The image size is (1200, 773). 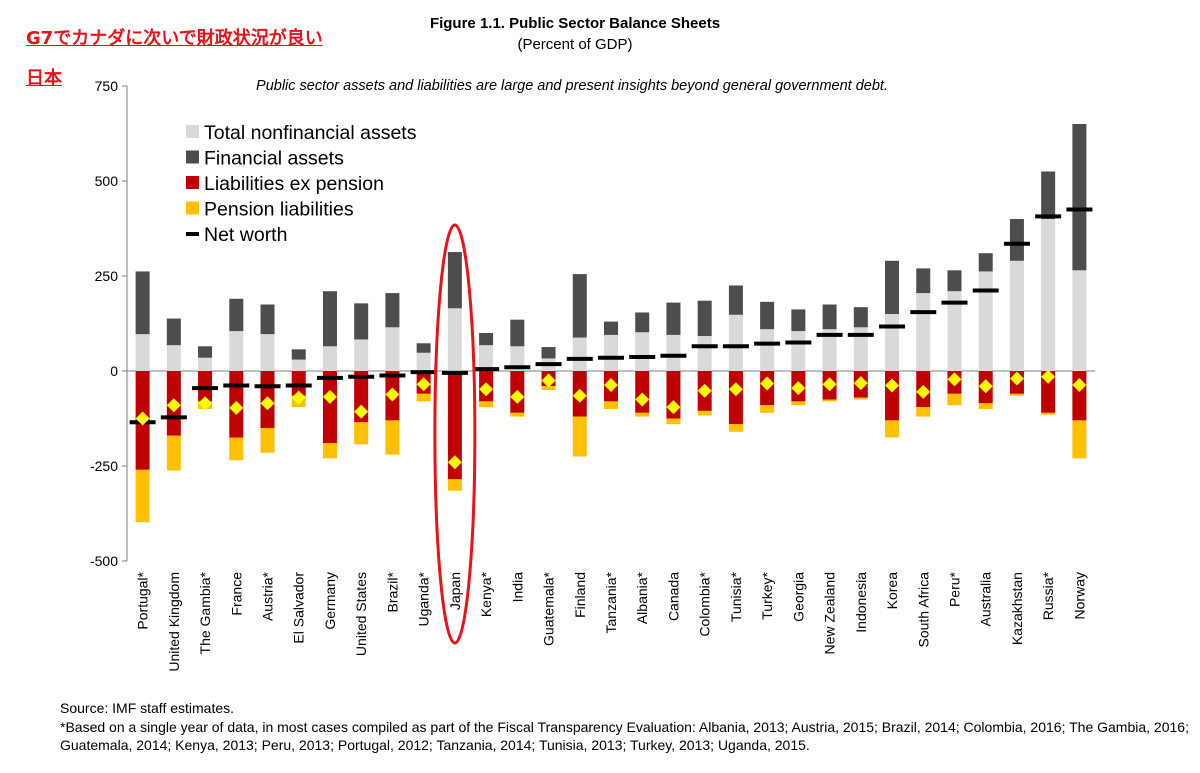 What do you see at coordinates (310, 133) in the screenshot?
I see `legend-label: Total nonfinancial assets` at bounding box center [310, 133].